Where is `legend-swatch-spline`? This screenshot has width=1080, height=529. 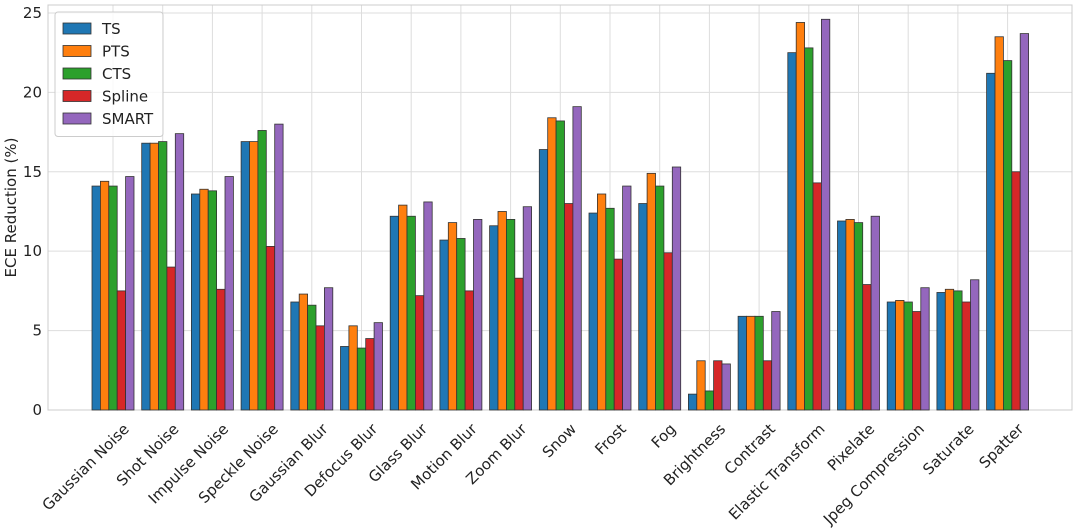
legend-swatch-spline is located at coordinates (77, 96).